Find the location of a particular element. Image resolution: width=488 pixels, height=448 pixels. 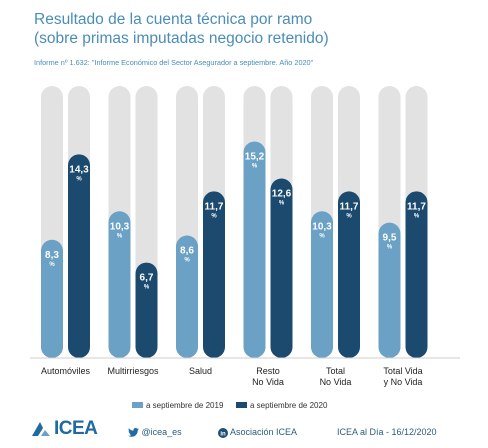

category-label: Resto is located at coordinates (268, 371).